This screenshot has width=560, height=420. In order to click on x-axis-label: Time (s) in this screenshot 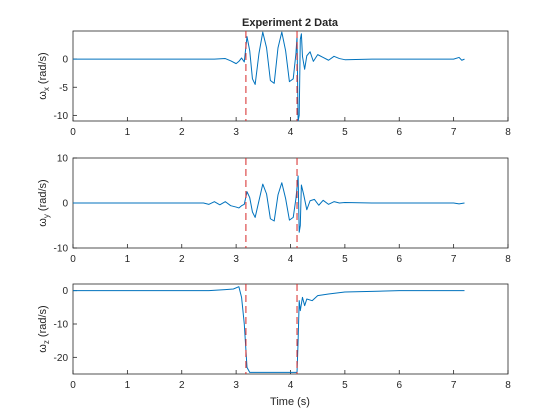, I will do `click(290, 402)`.